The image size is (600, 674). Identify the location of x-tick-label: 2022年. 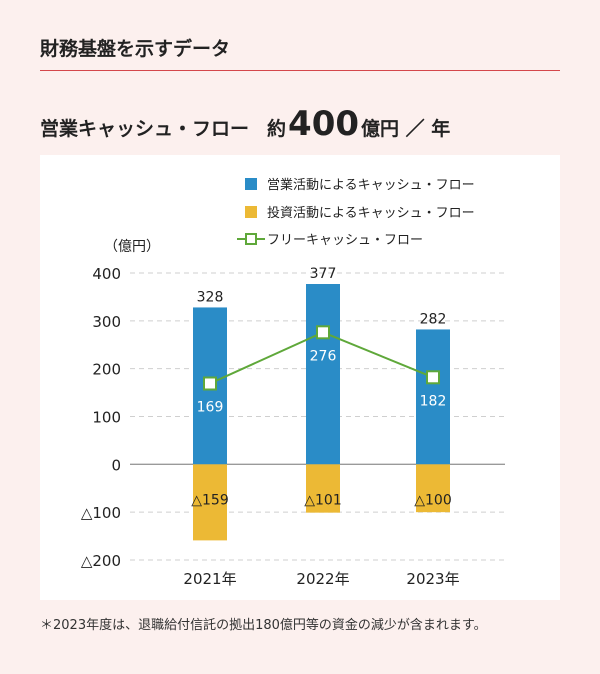
(322, 579).